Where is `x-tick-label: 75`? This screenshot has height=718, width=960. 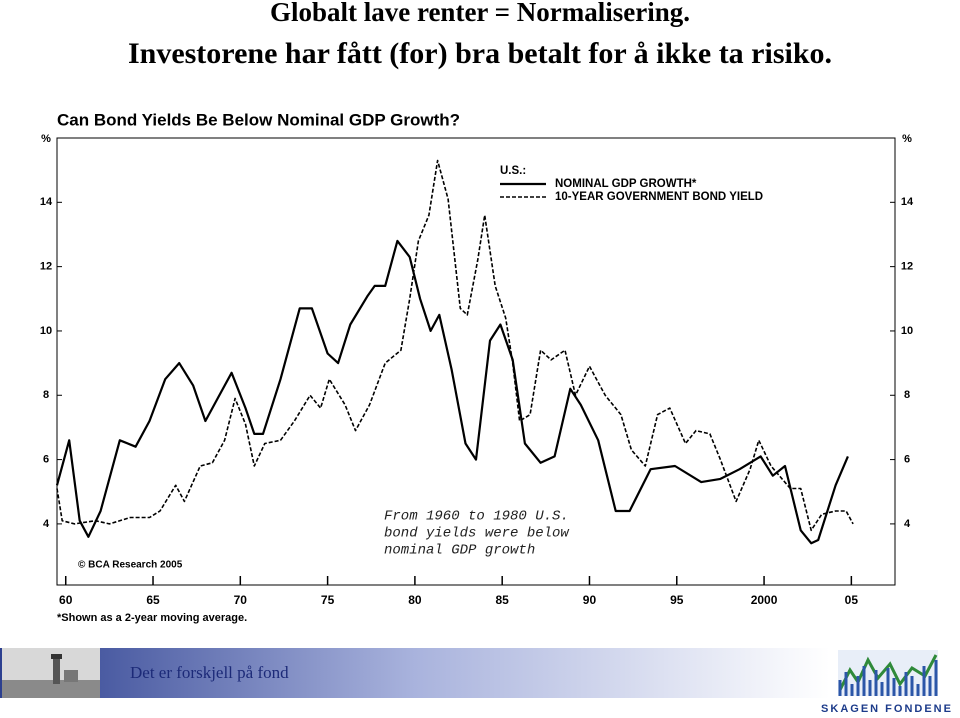
x-tick-label: 75 is located at coordinates (328, 600).